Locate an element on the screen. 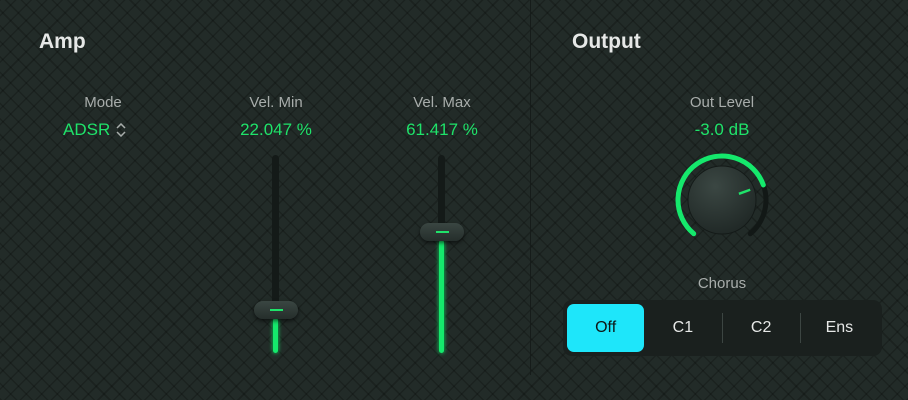  out-level-label: Out Level is located at coordinates (722, 102).